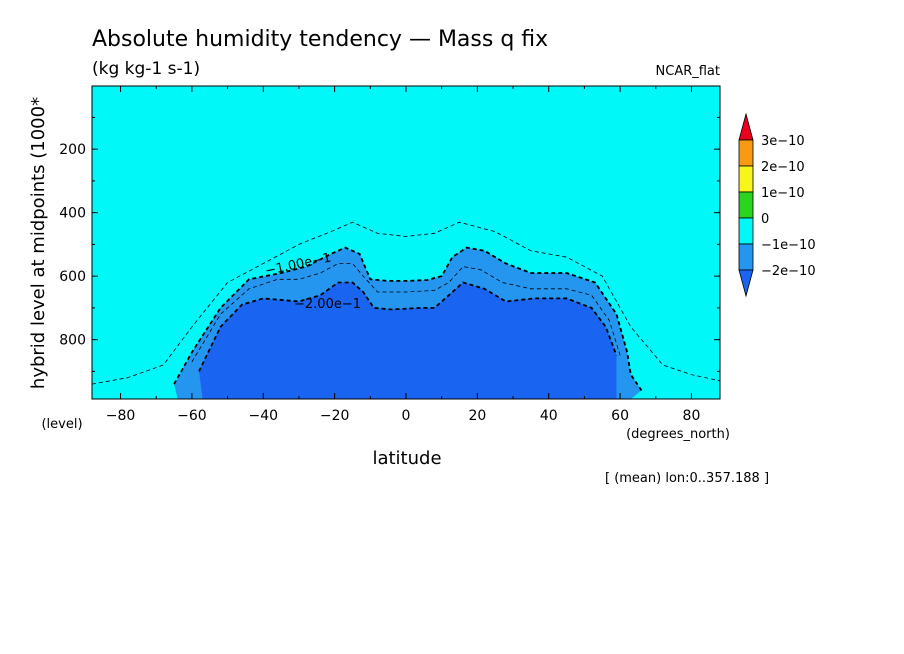 The height and width of the screenshot is (654, 904). I want to click on colorbar-label: 0, so click(765, 219).